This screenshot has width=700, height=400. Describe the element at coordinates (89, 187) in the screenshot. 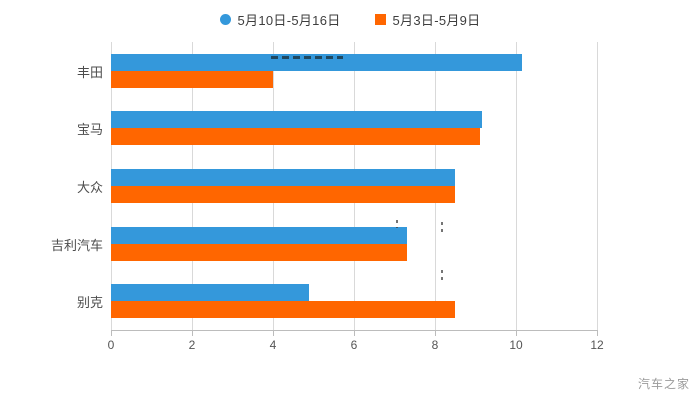

I see `y-axis-category-label: 大众` at that location.